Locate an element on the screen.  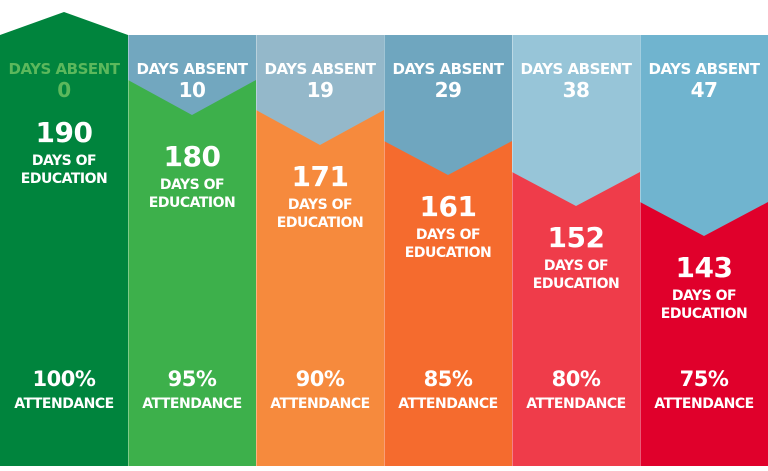
attendance-percent: 85% is located at coordinates (448, 379).